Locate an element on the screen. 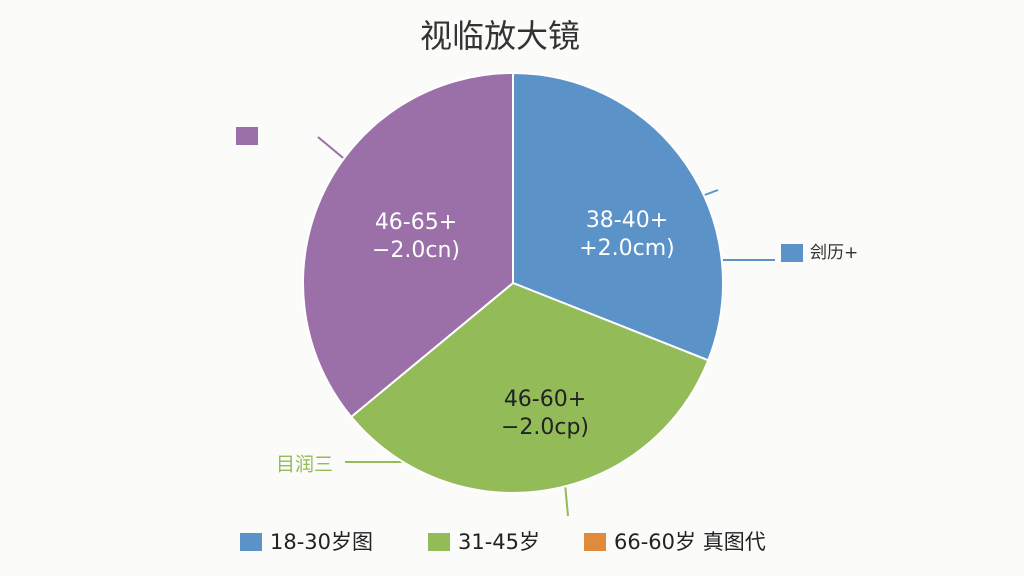  slice-label: 46-60+ is located at coordinates (545, 399).